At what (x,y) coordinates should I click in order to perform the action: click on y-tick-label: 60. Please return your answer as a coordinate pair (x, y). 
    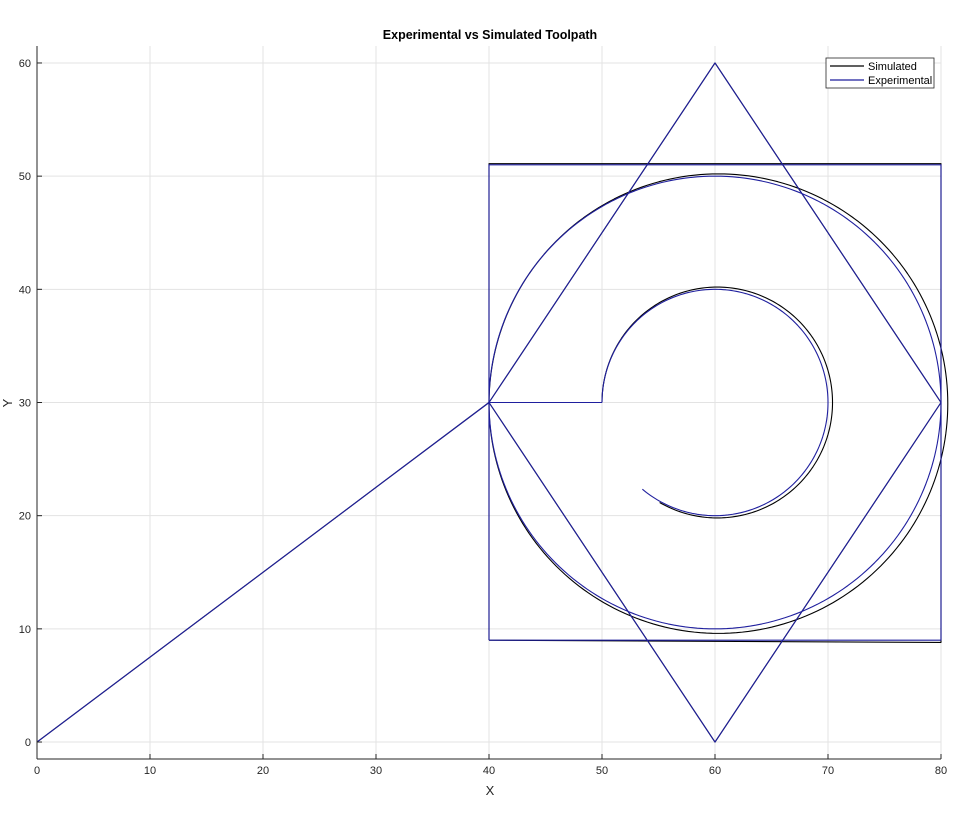
    Looking at the image, I should click on (25, 64).